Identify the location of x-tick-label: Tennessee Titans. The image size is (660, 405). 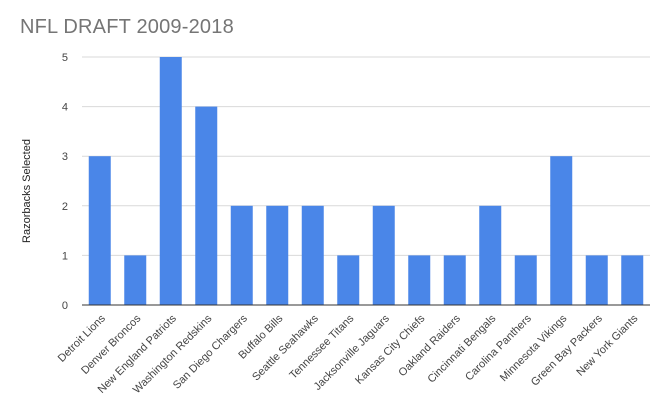
(321, 346).